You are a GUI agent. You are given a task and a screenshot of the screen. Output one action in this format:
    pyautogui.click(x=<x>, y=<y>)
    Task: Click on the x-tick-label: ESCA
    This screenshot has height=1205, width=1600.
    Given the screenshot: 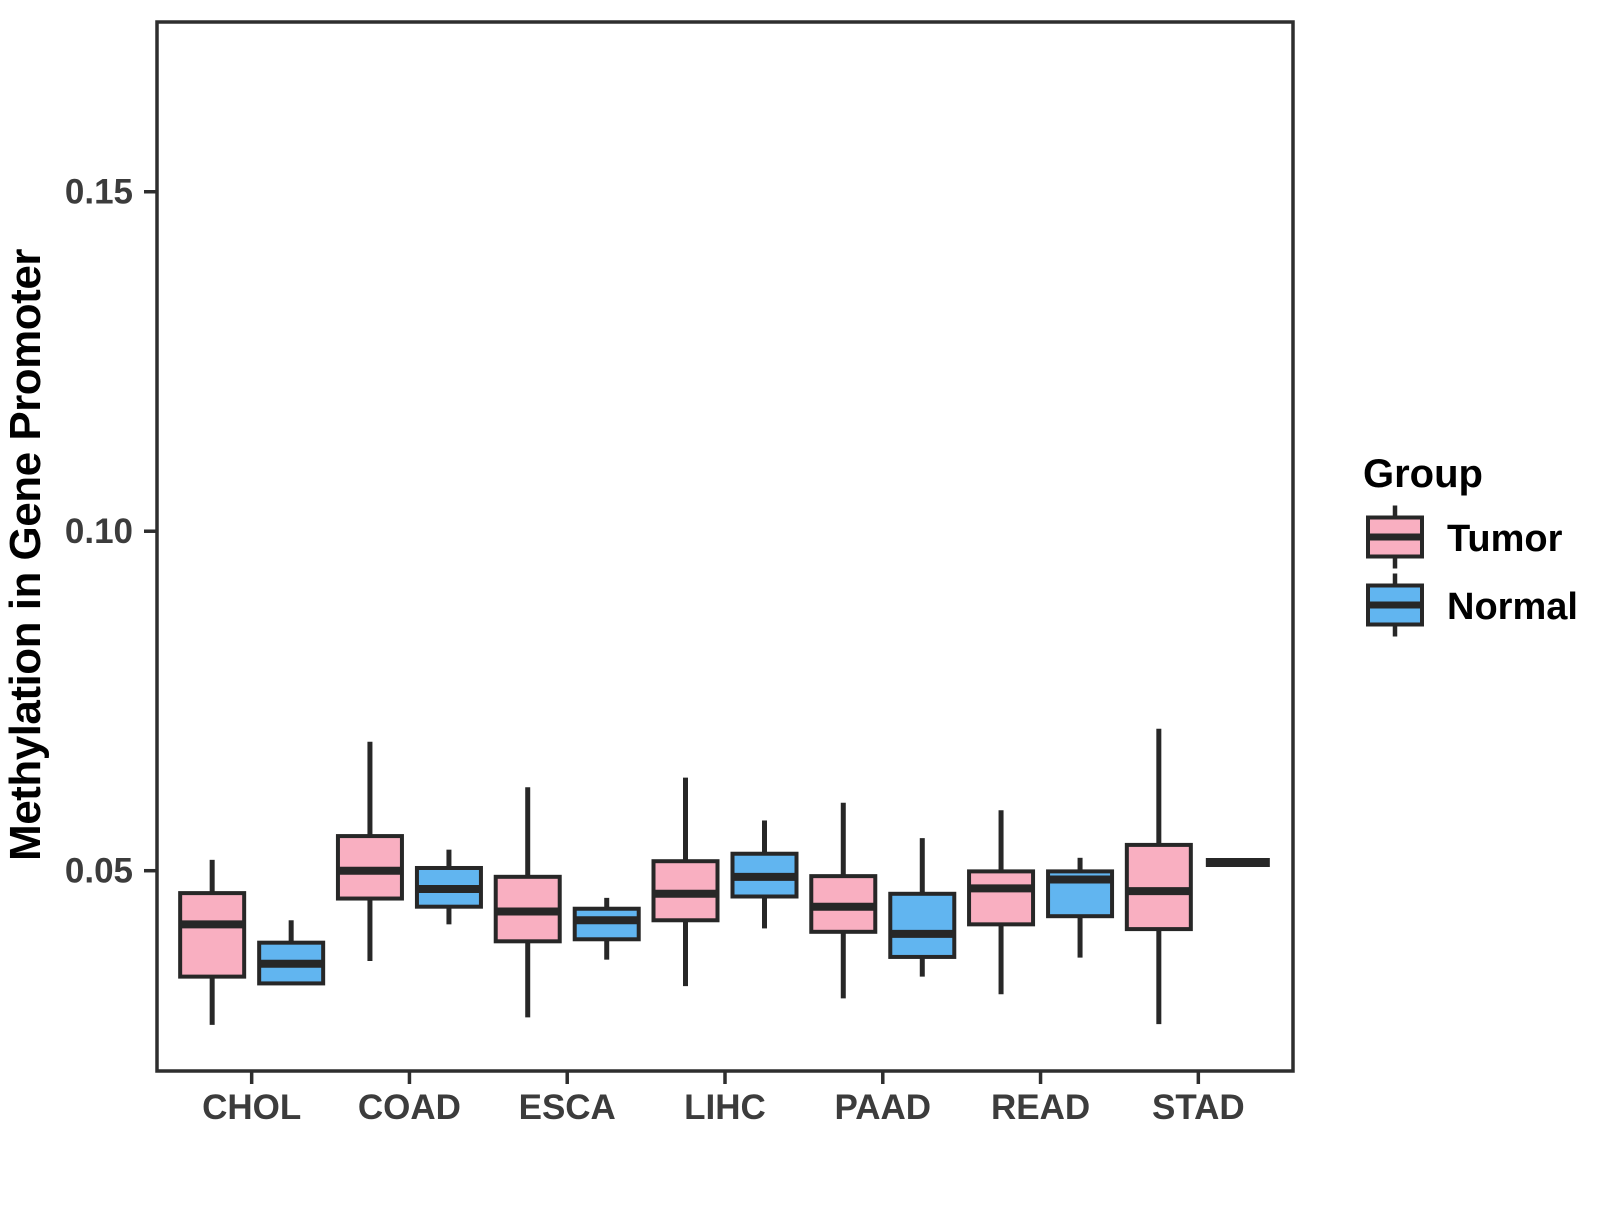 What is the action you would take?
    pyautogui.click(x=567, y=1107)
    